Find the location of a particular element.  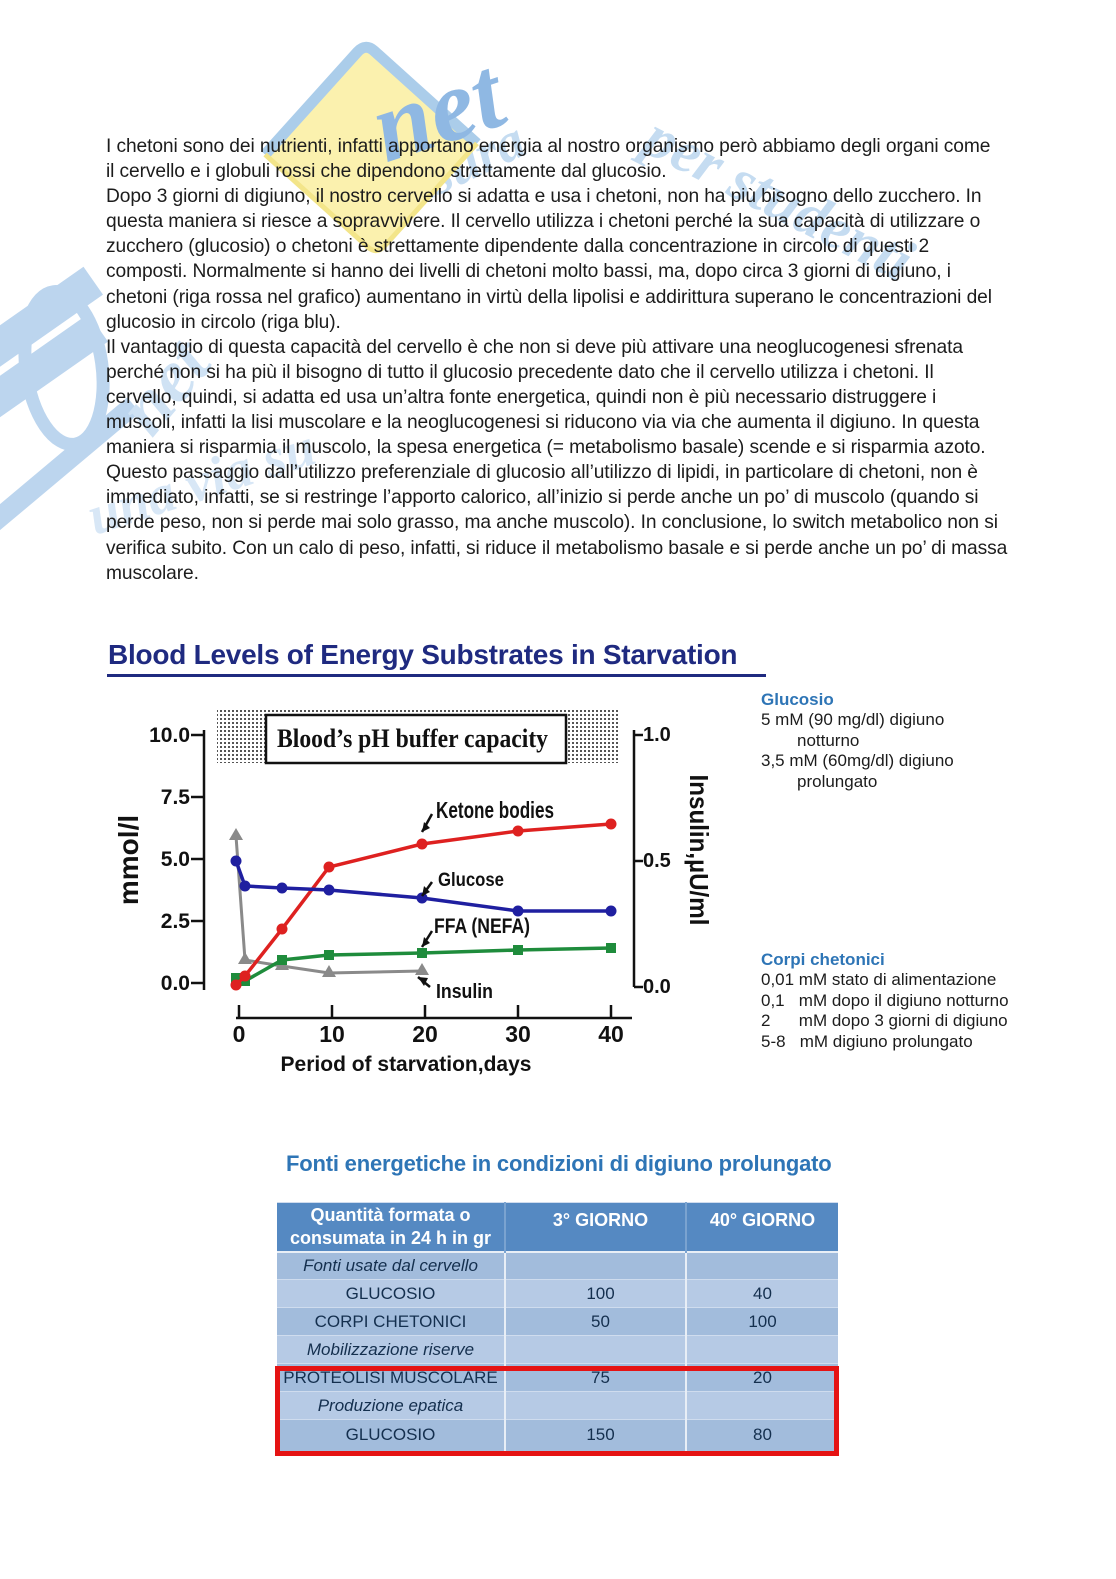

svg-text: 0 is located at coordinates (239, 1034).